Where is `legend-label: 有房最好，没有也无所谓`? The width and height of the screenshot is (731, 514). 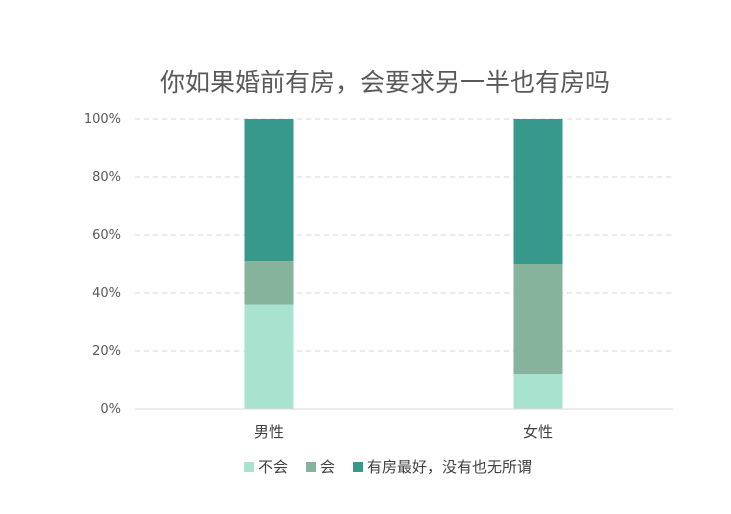 legend-label: 有房最好，没有也无所谓 is located at coordinates (449, 467).